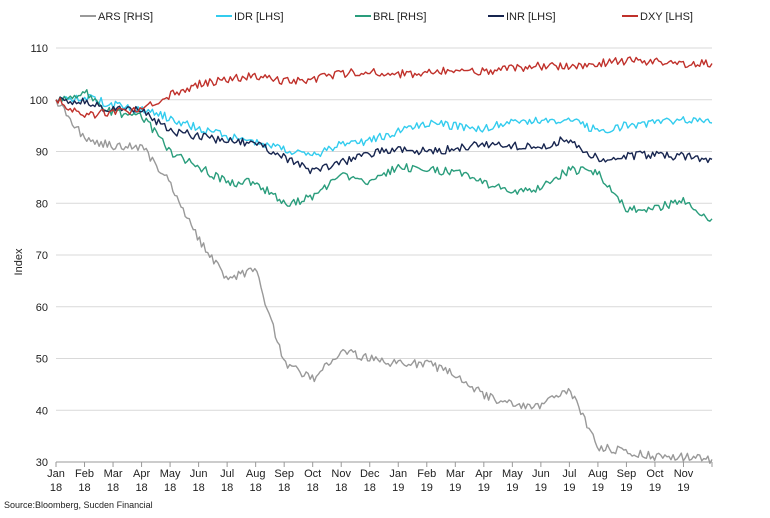 This screenshot has width=770, height=518. What do you see at coordinates (531, 17) in the screenshot?
I see `legend-label-inr: INR [LHS]` at bounding box center [531, 17].